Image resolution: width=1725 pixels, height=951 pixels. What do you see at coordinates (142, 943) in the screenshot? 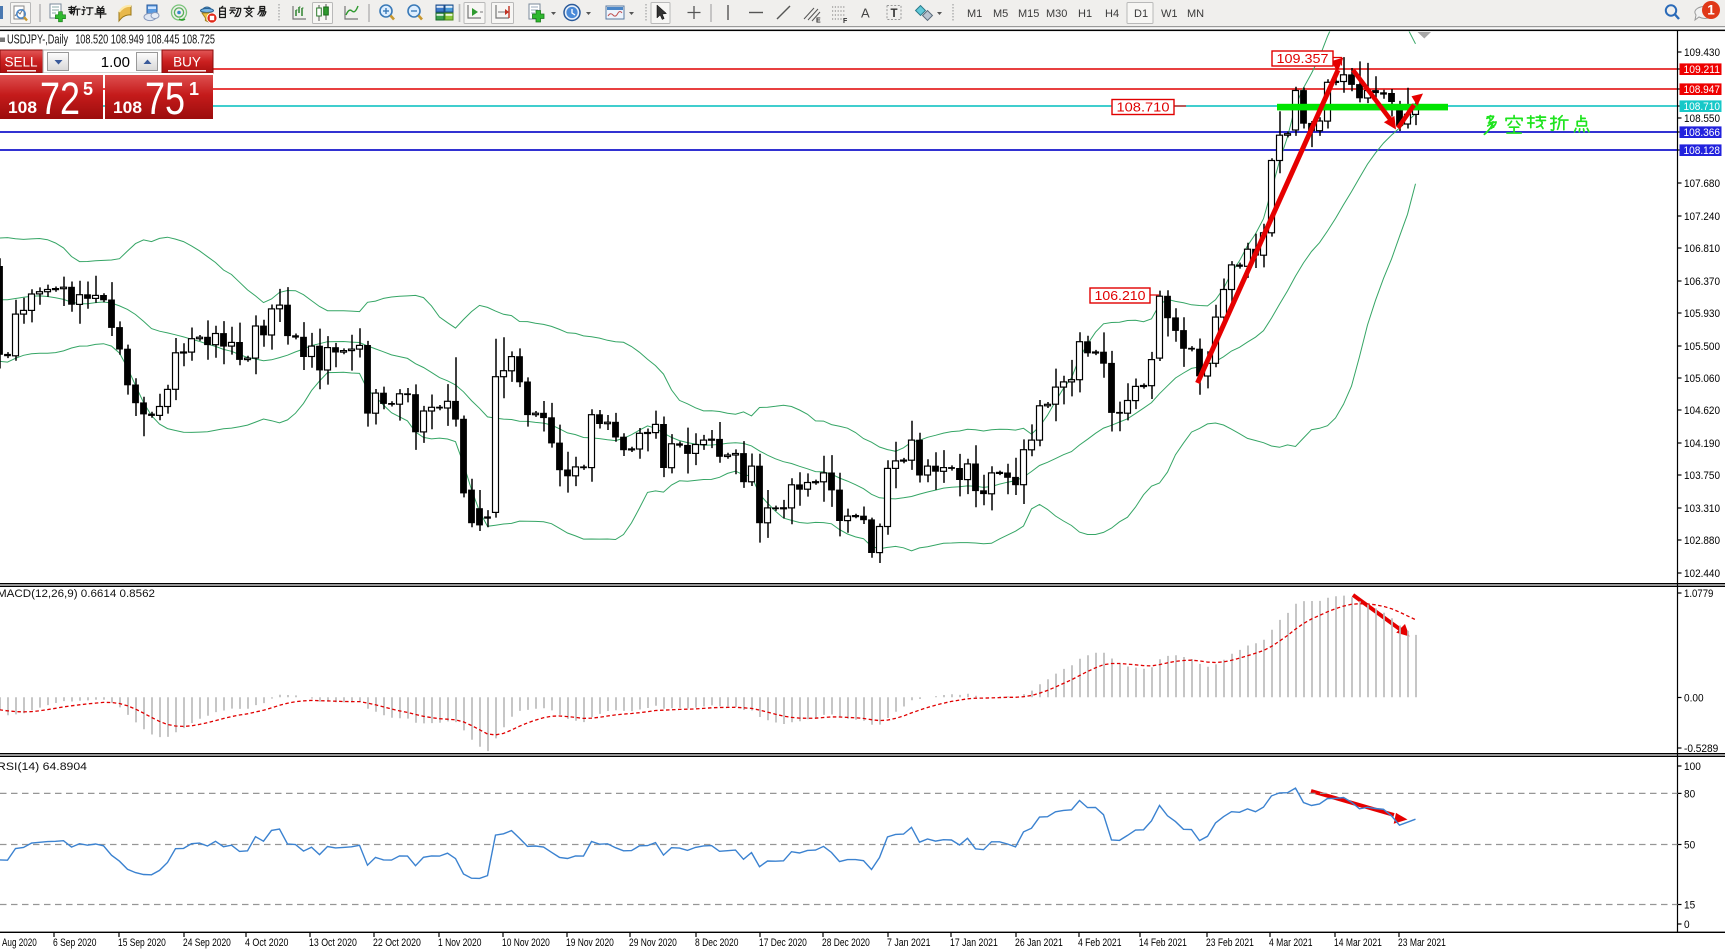
I see `svg-text: 15 Sep 2020` at bounding box center [142, 943].